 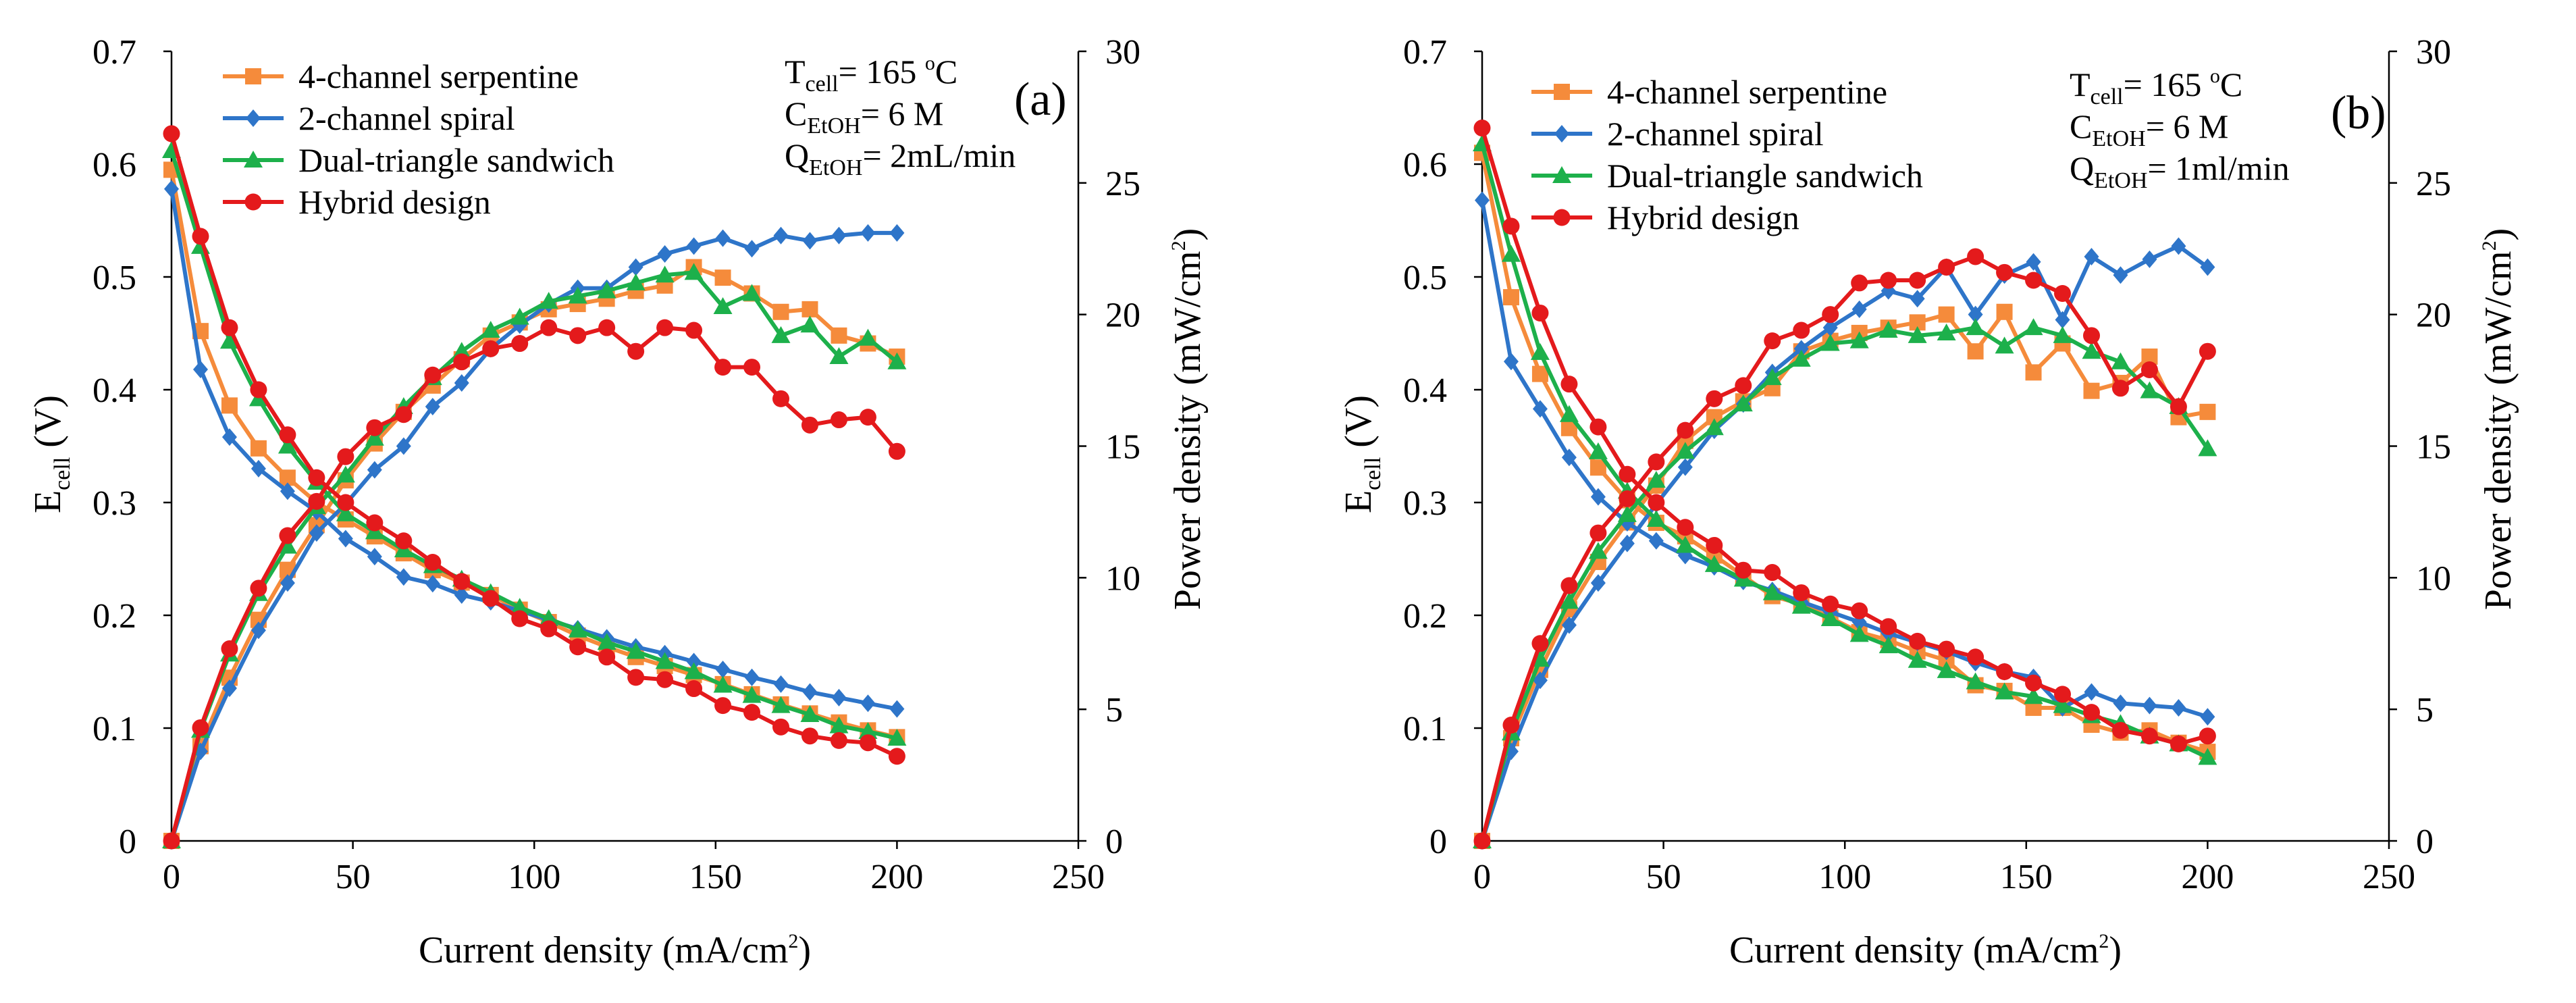 What do you see at coordinates (353, 877) in the screenshot?
I see `panel-a-x-tick-label: 50` at bounding box center [353, 877].